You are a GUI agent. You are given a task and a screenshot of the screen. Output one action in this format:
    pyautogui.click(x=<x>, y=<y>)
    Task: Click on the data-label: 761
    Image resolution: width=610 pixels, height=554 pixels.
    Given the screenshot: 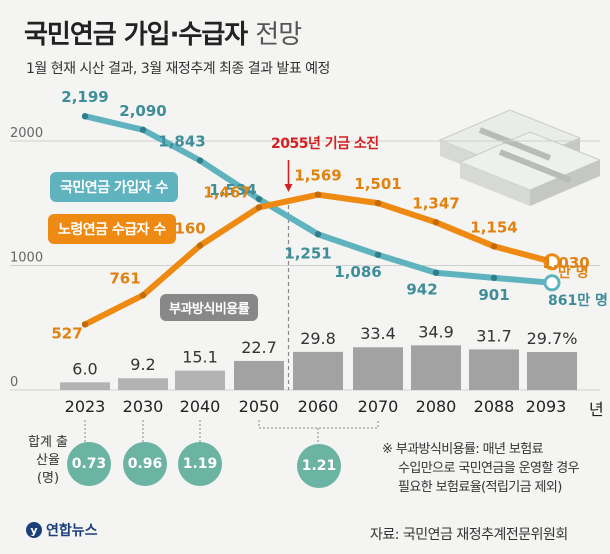 What is the action you would take?
    pyautogui.click(x=124, y=278)
    